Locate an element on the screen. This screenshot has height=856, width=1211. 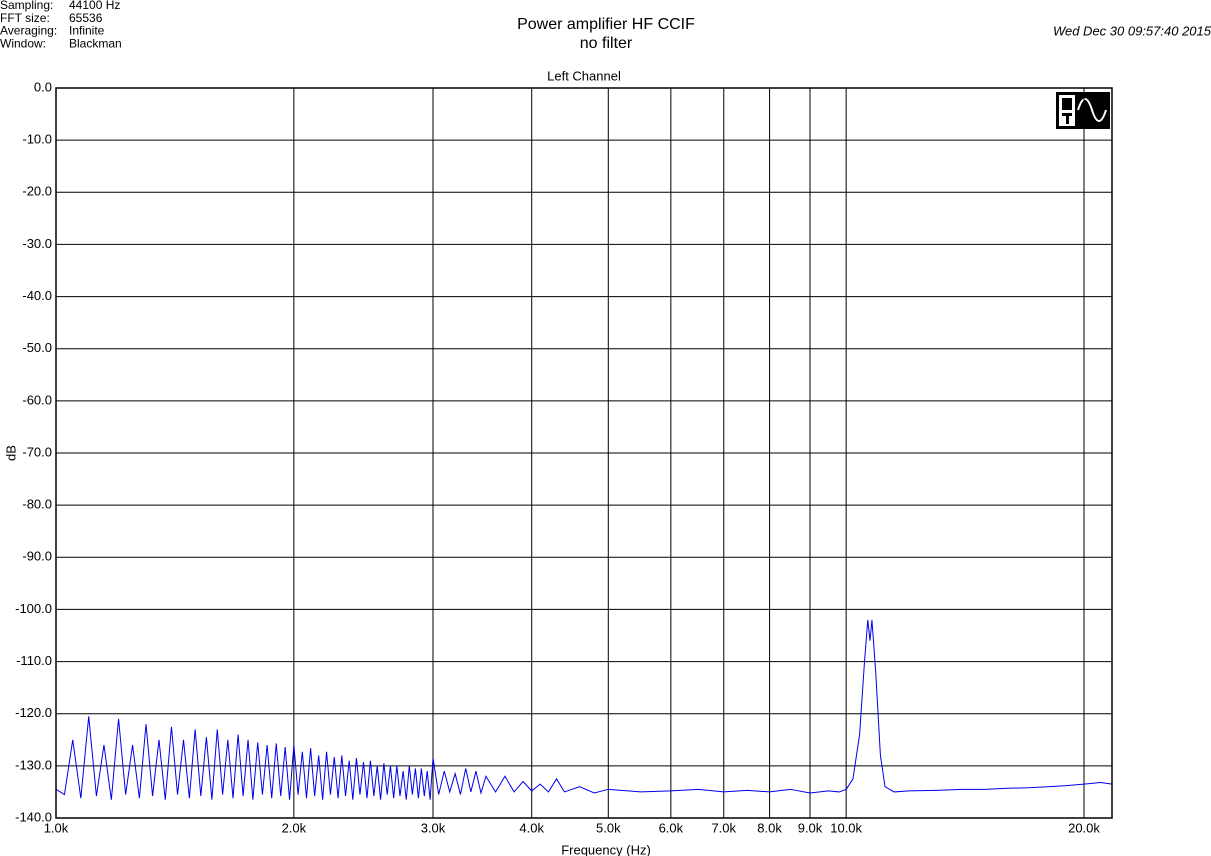
y-tick-label: -20.0 is located at coordinates (37, 191).